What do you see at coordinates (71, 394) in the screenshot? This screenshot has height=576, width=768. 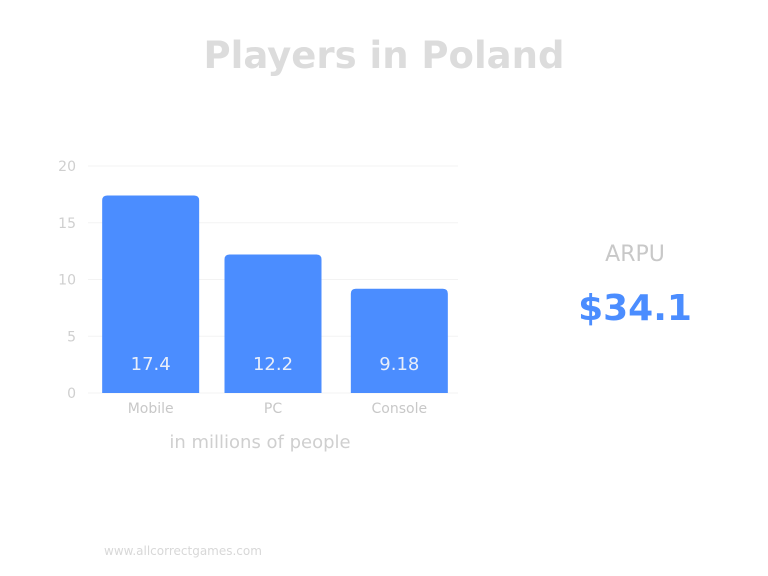 I see `y-tick-label: 0` at bounding box center [71, 394].